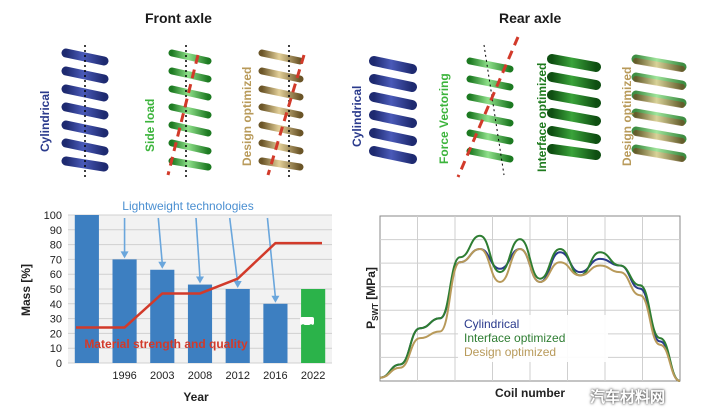 The image size is (715, 418). I want to click on bar-ytick-label: 80, so click(56, 246).